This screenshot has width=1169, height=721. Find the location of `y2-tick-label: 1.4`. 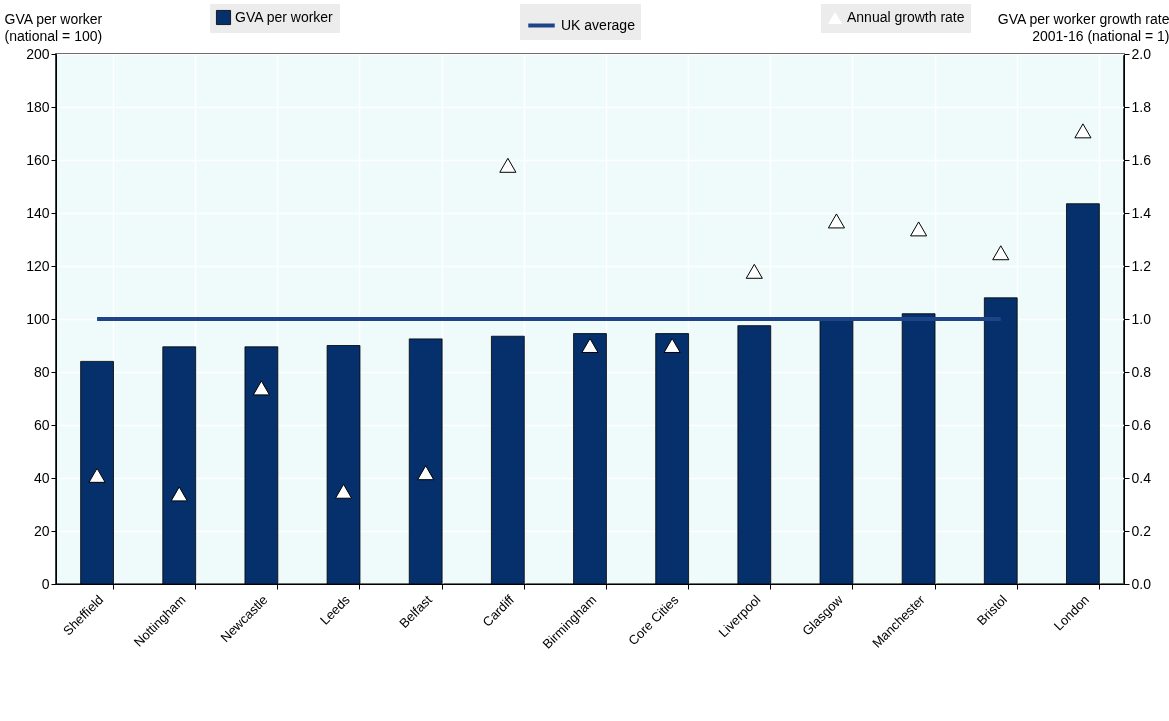

y2-tick-label: 1.4 is located at coordinates (1141, 212).